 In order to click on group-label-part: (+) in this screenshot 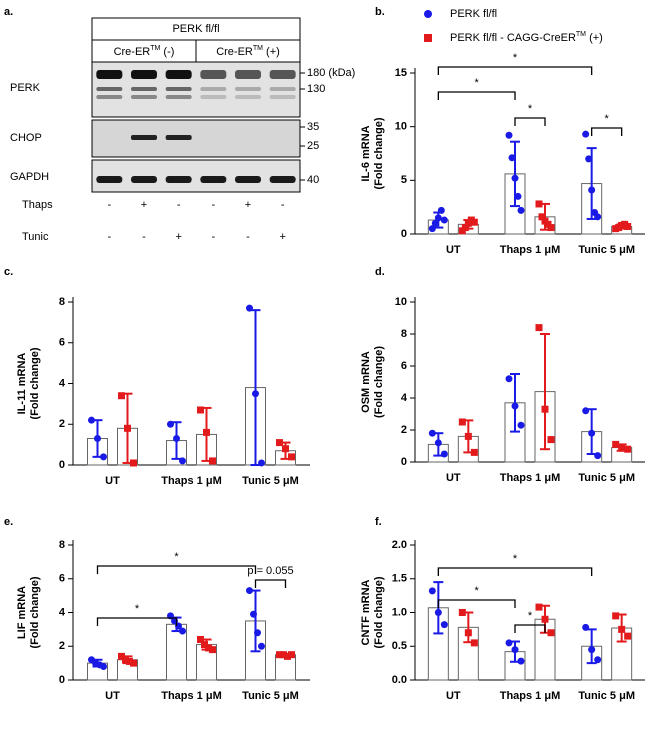, I will do `click(271, 52)`.